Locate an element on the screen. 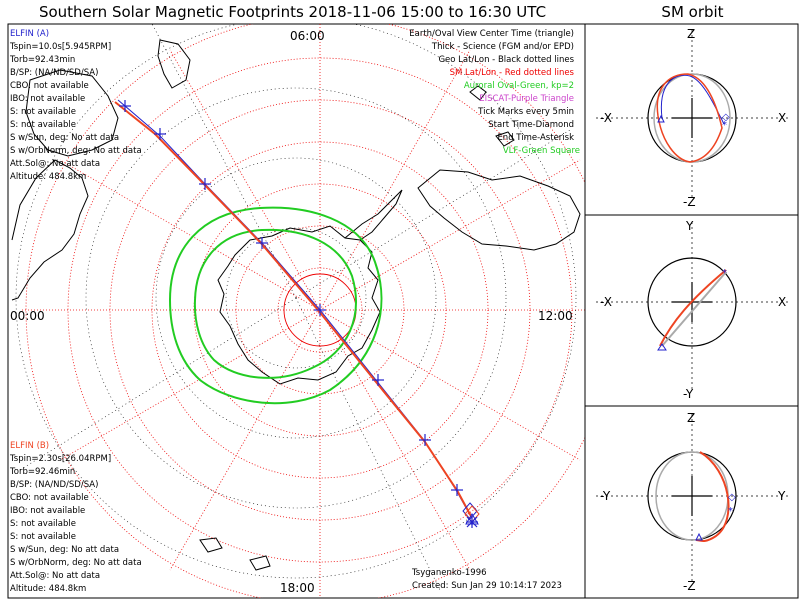 This screenshot has height=600, width=800. auroral-oval-inner is located at coordinates (275, 303).